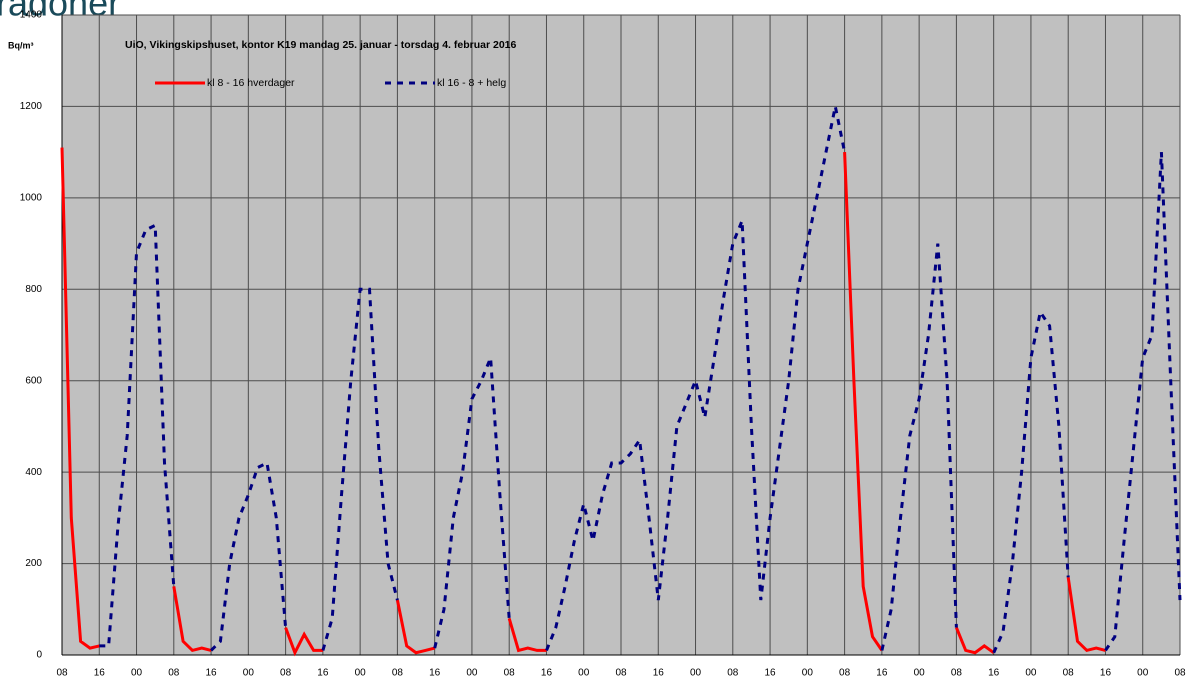 The height and width of the screenshot is (689, 1191). I want to click on y-tick-label: 1200, so click(31, 106).